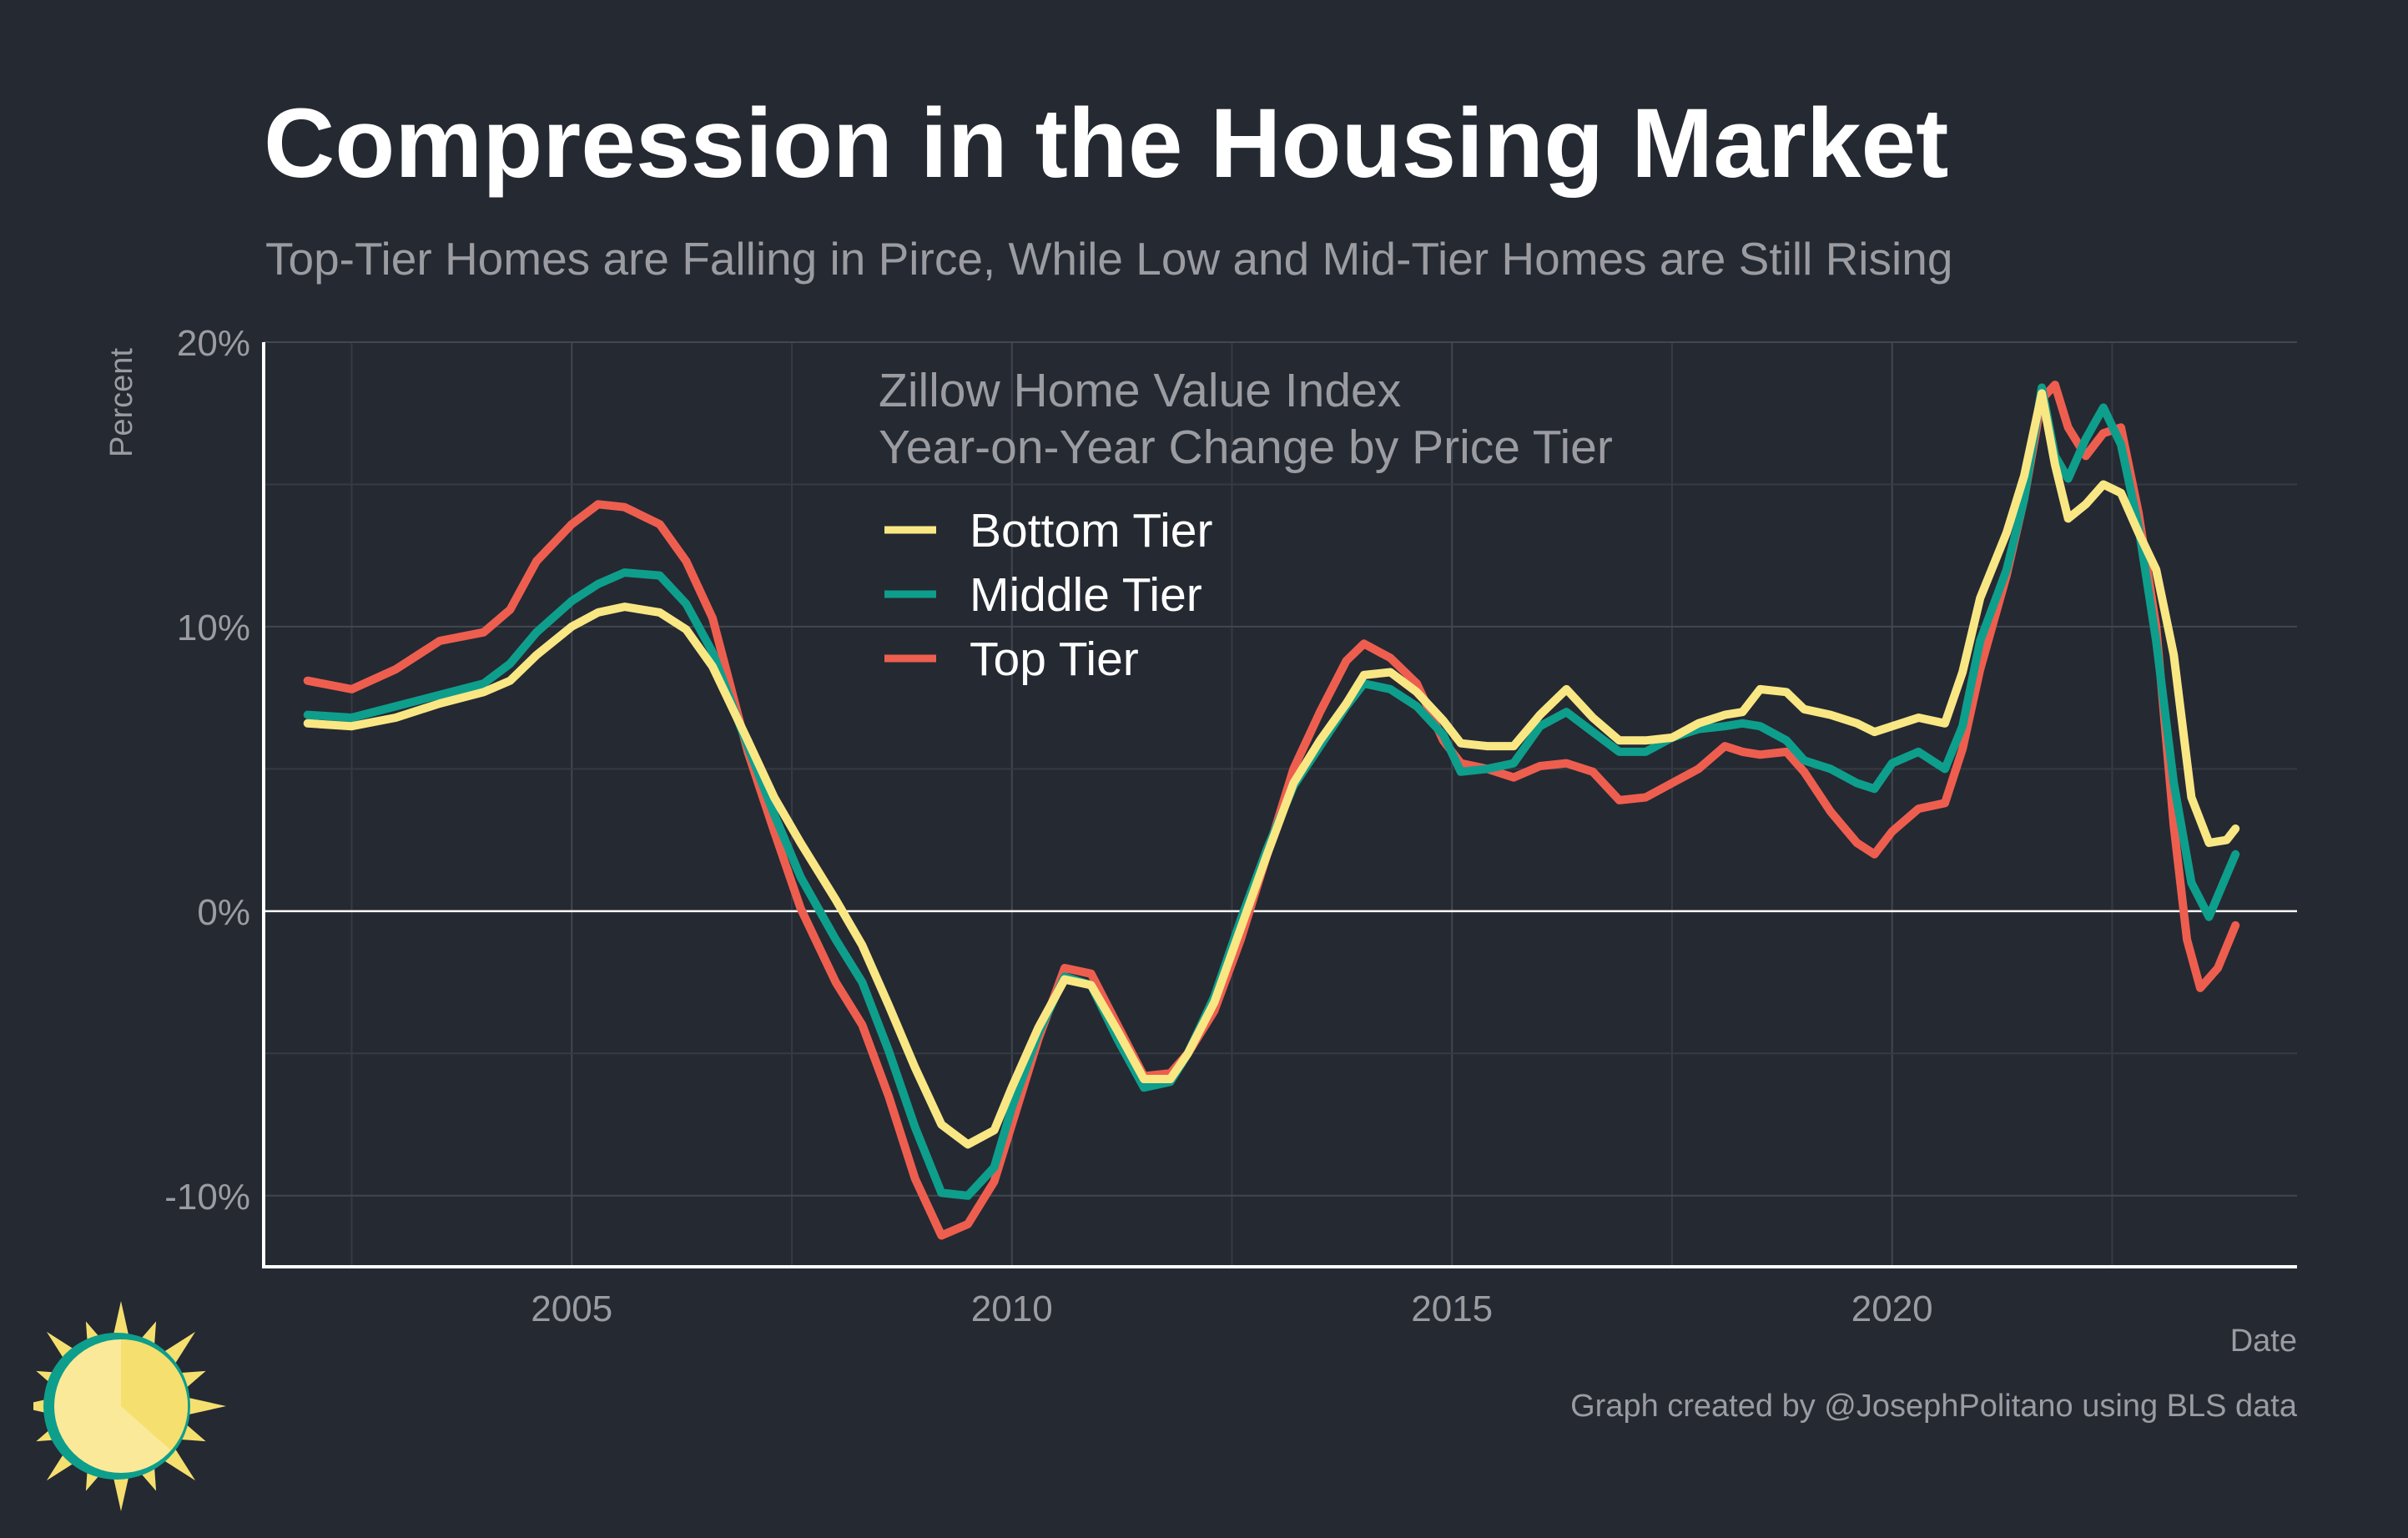 This screenshot has height=1538, width=2408. Describe the element at coordinates (571, 1308) in the screenshot. I see `x-tick-label: 2005` at that location.